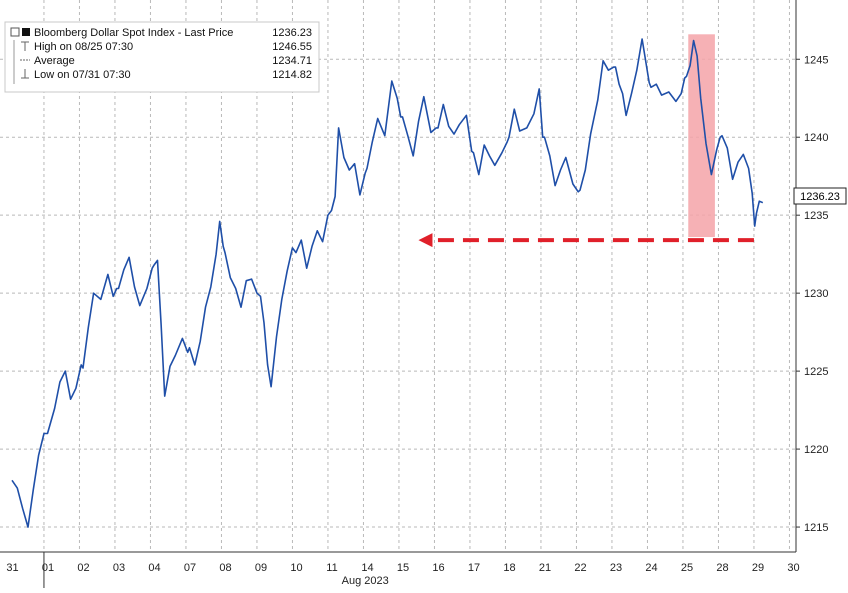 Image resolution: width=848 pixels, height=593 pixels. I want to click on y-tick-label: 1220, so click(816, 450).